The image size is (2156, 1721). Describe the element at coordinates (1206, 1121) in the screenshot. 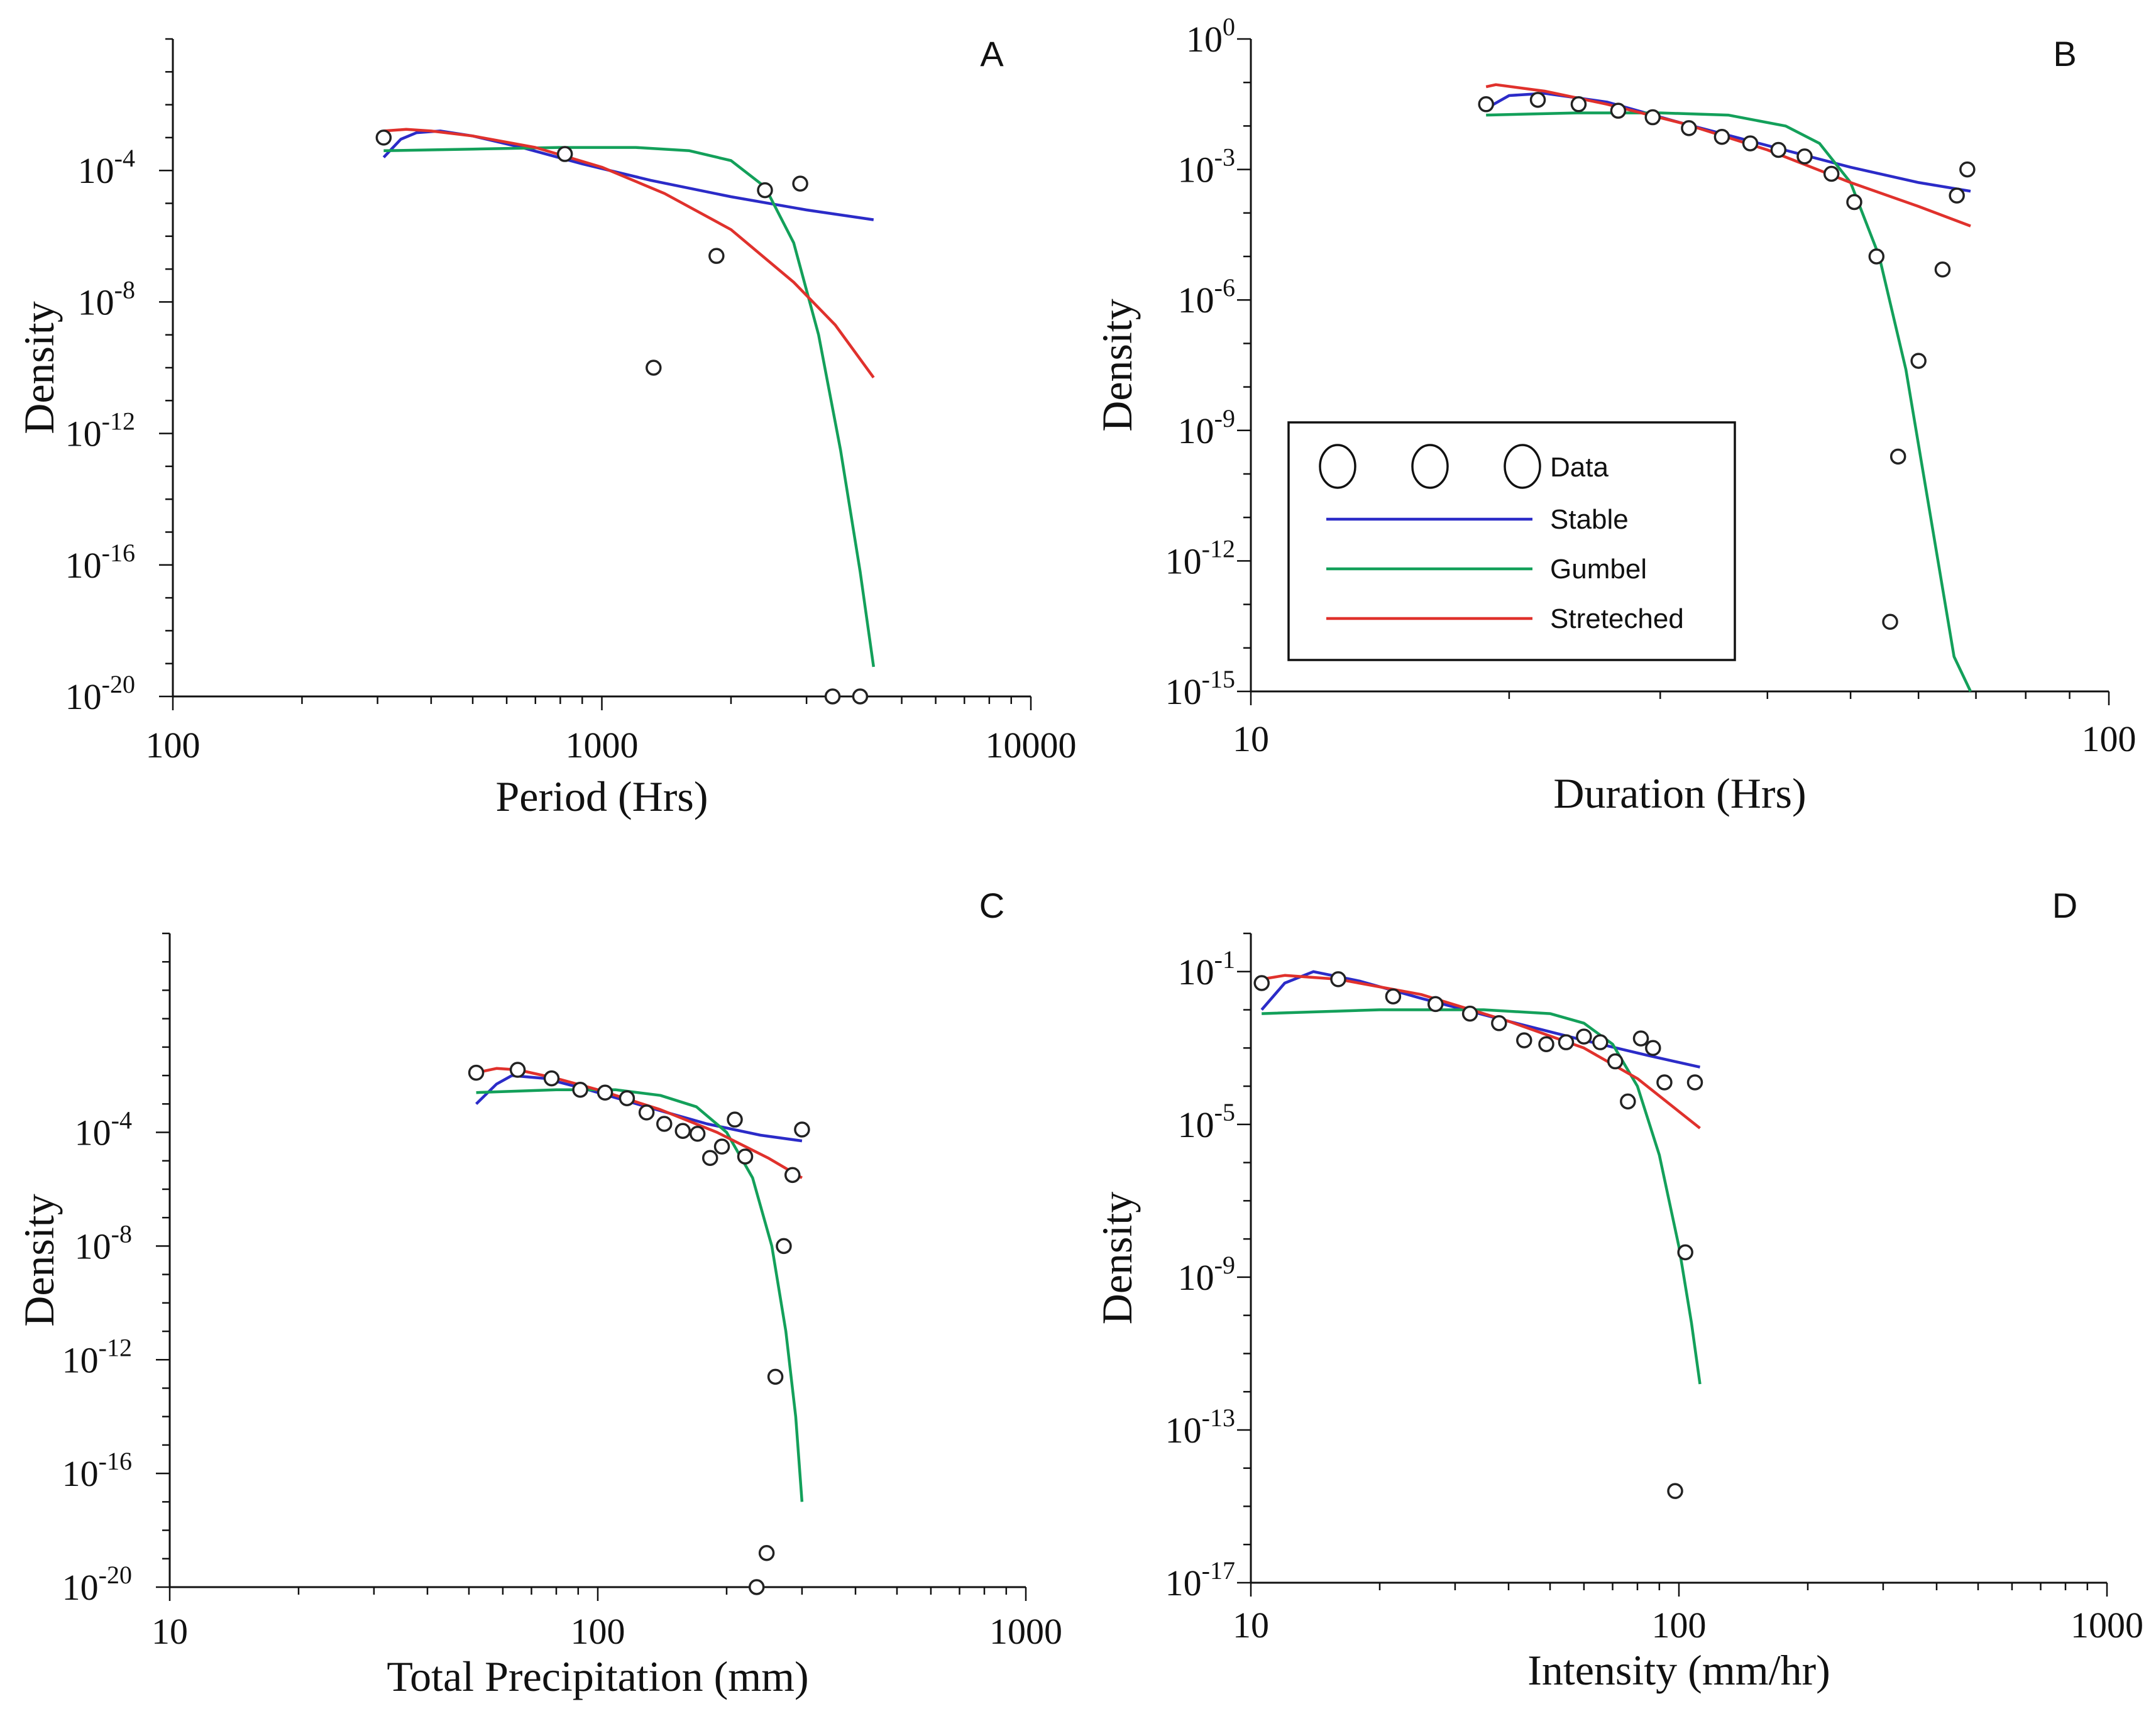

I see `y-tick-label: 10⁻⁵` at that location.